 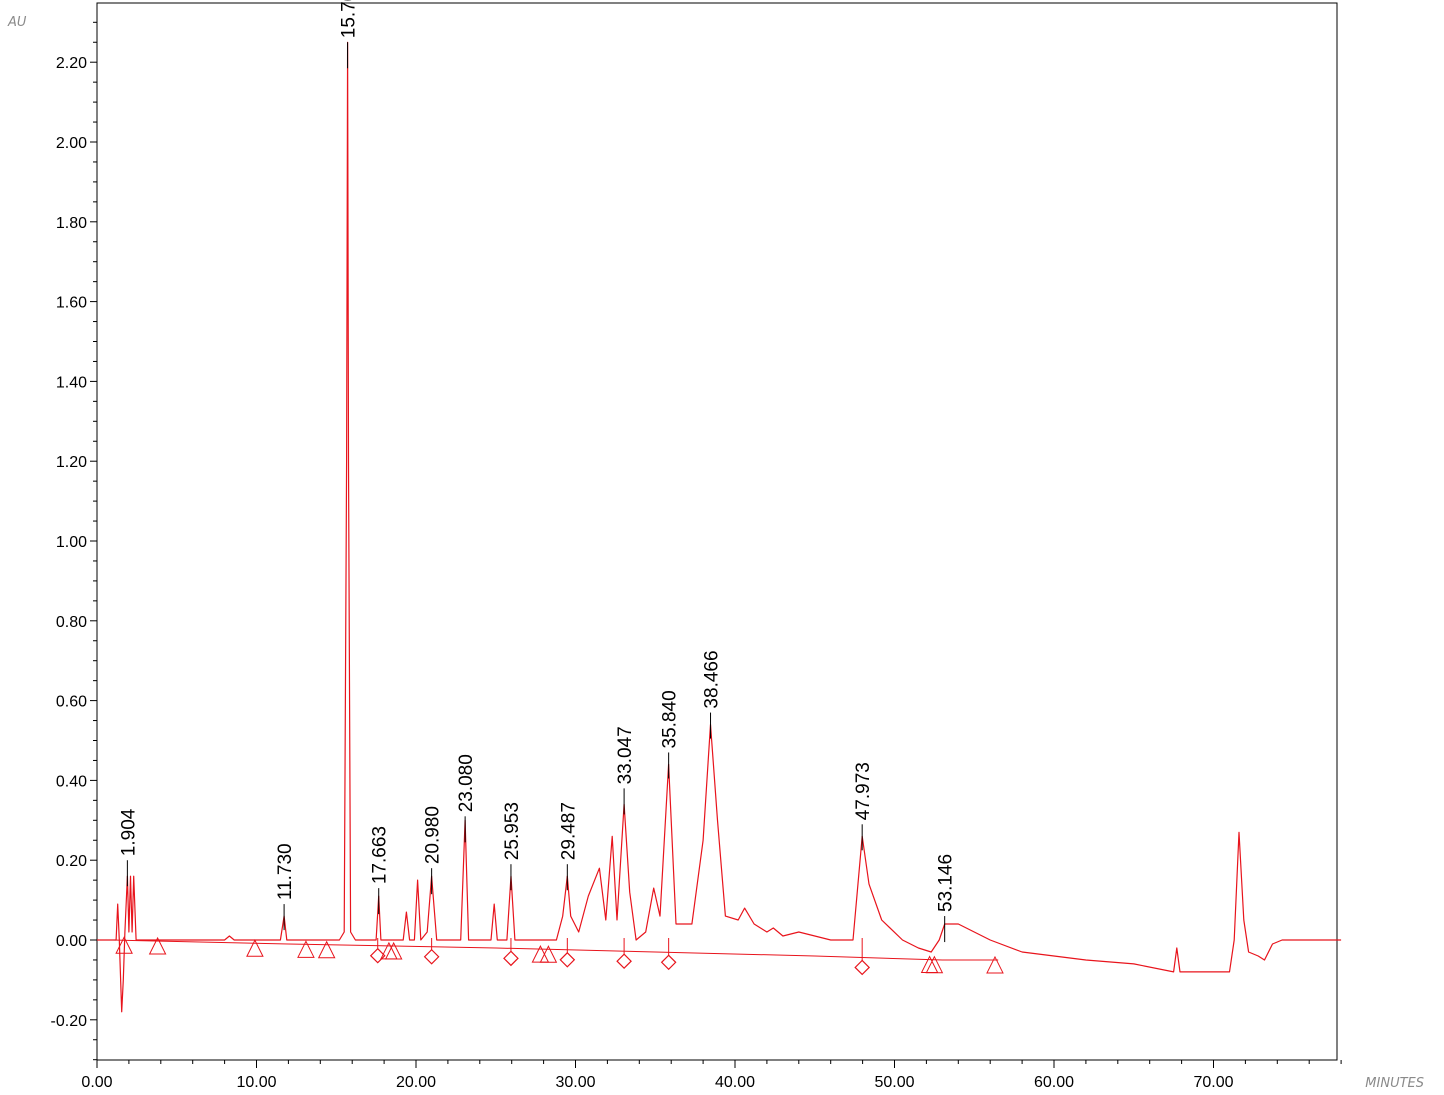 What do you see at coordinates (512, 831) in the screenshot?
I see `peak-label: 25.953` at bounding box center [512, 831].